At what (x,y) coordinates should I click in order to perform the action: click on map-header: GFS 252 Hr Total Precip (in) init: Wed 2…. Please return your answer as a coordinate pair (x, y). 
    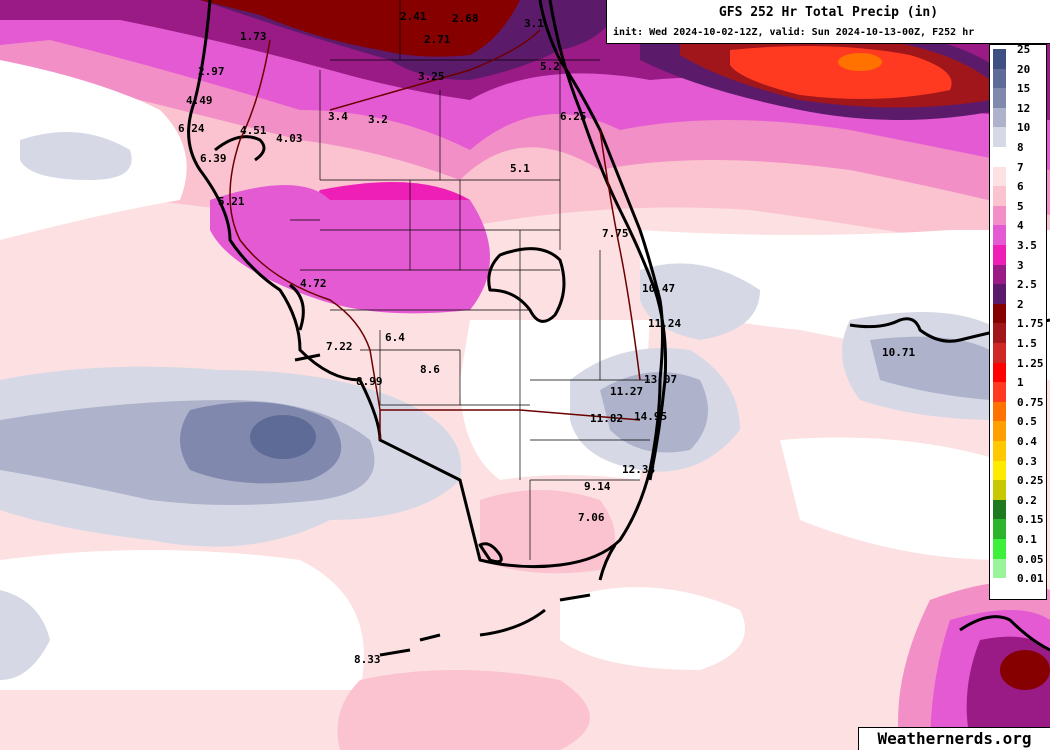
    Looking at the image, I should click on (828, 22).